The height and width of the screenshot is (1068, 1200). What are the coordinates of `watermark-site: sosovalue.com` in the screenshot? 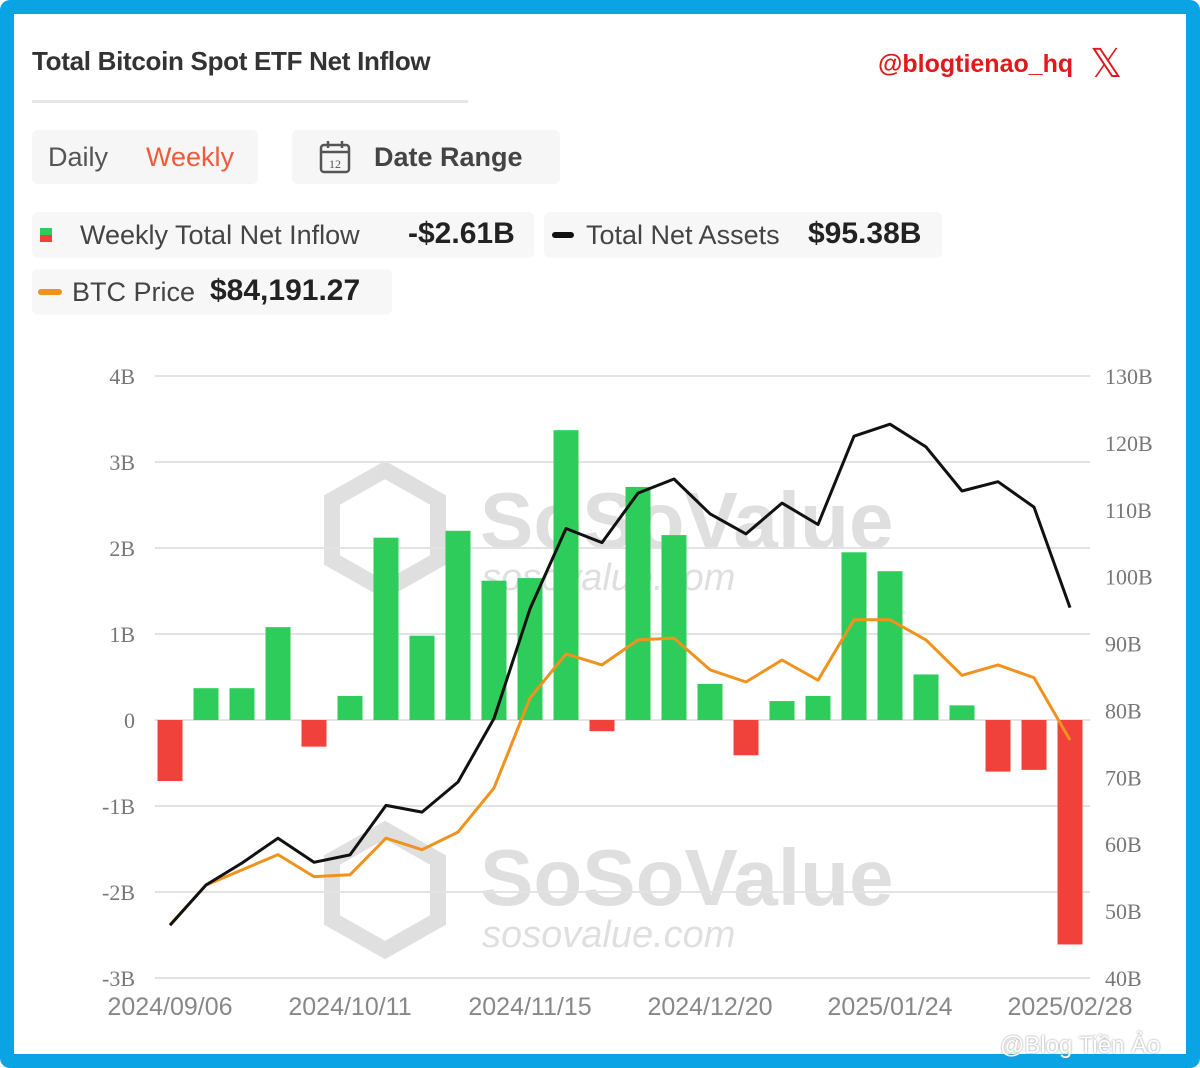 It's located at (608, 935).